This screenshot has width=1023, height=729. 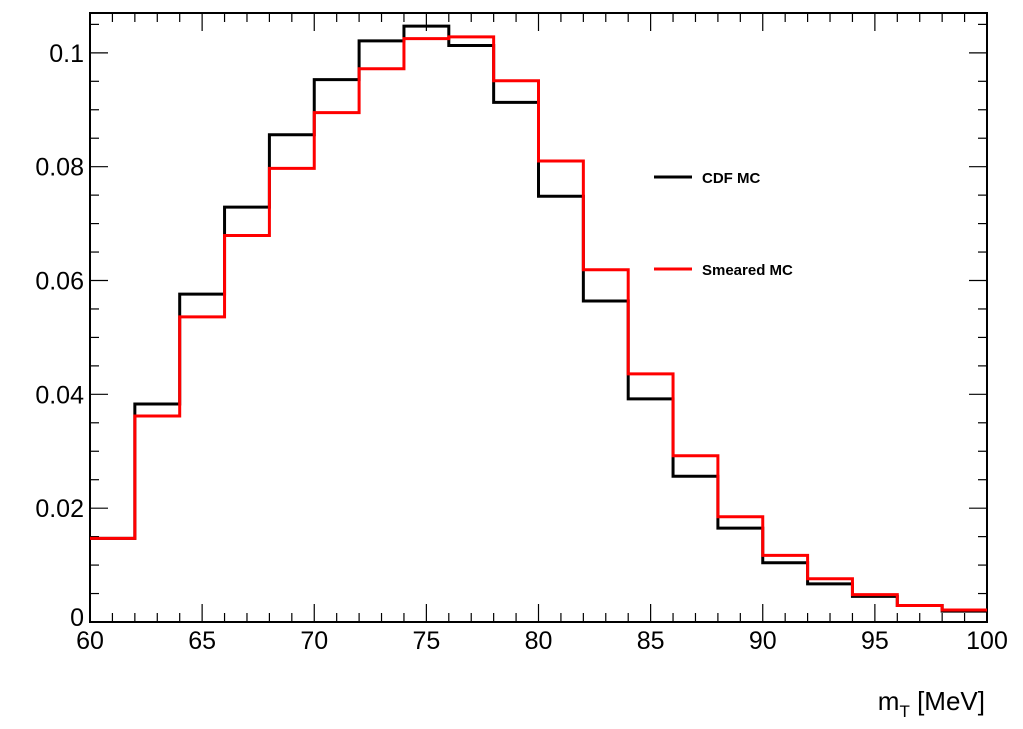 I want to click on y-tick-label: 0.08, so click(x=59, y=168).